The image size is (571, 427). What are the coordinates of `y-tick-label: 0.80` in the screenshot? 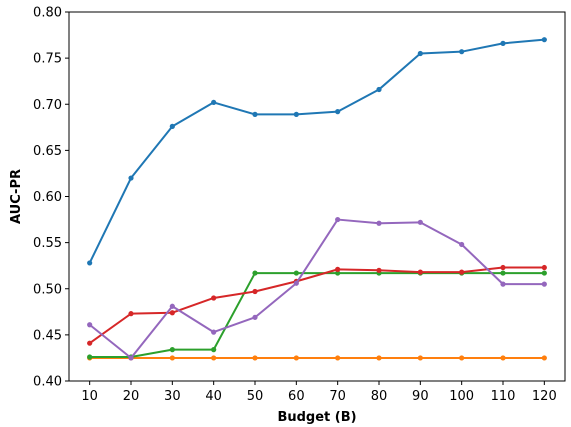 It's located at (47, 13).